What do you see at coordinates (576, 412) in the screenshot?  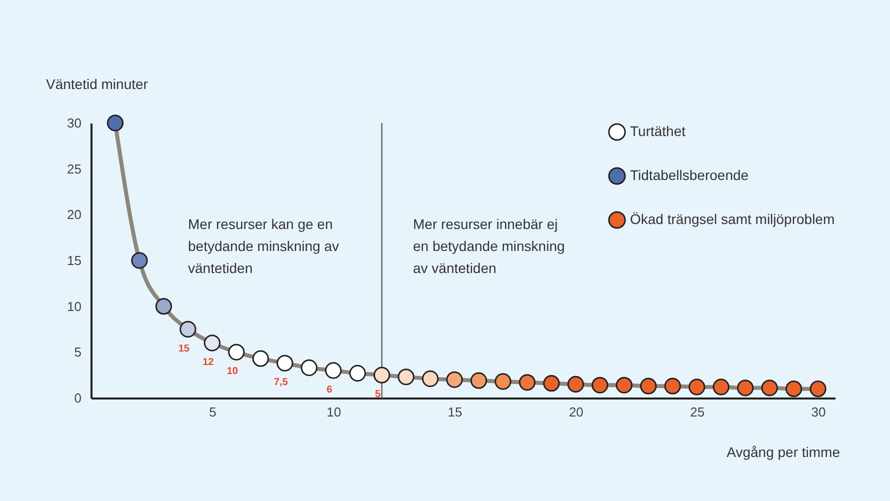 I see `x-tick-label: 20` at bounding box center [576, 412].